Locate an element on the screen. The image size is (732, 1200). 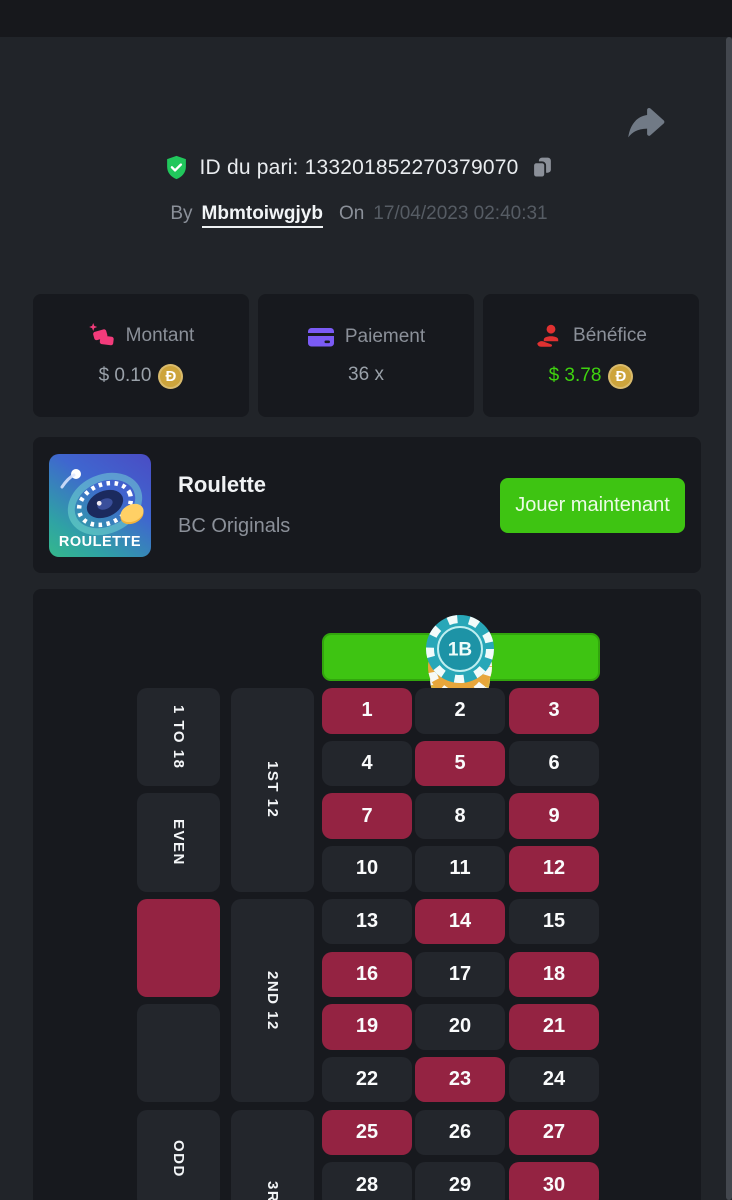
play-now-button: Jouer maintenant is located at coordinates (592, 505).